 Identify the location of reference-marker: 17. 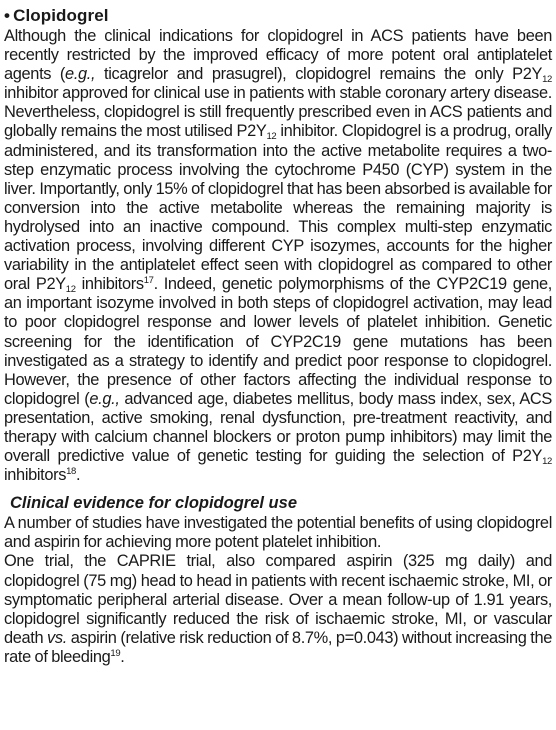
(148, 281).